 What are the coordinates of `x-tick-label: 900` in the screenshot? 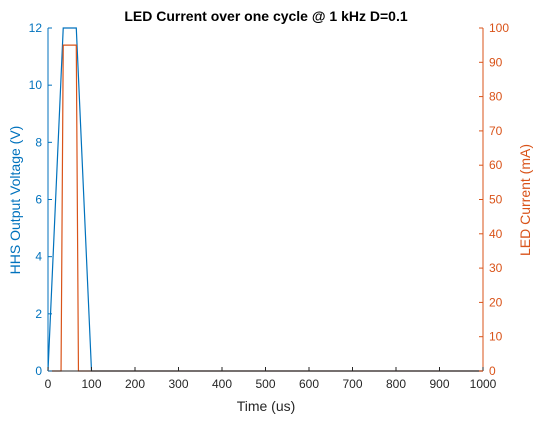 It's located at (439, 384).